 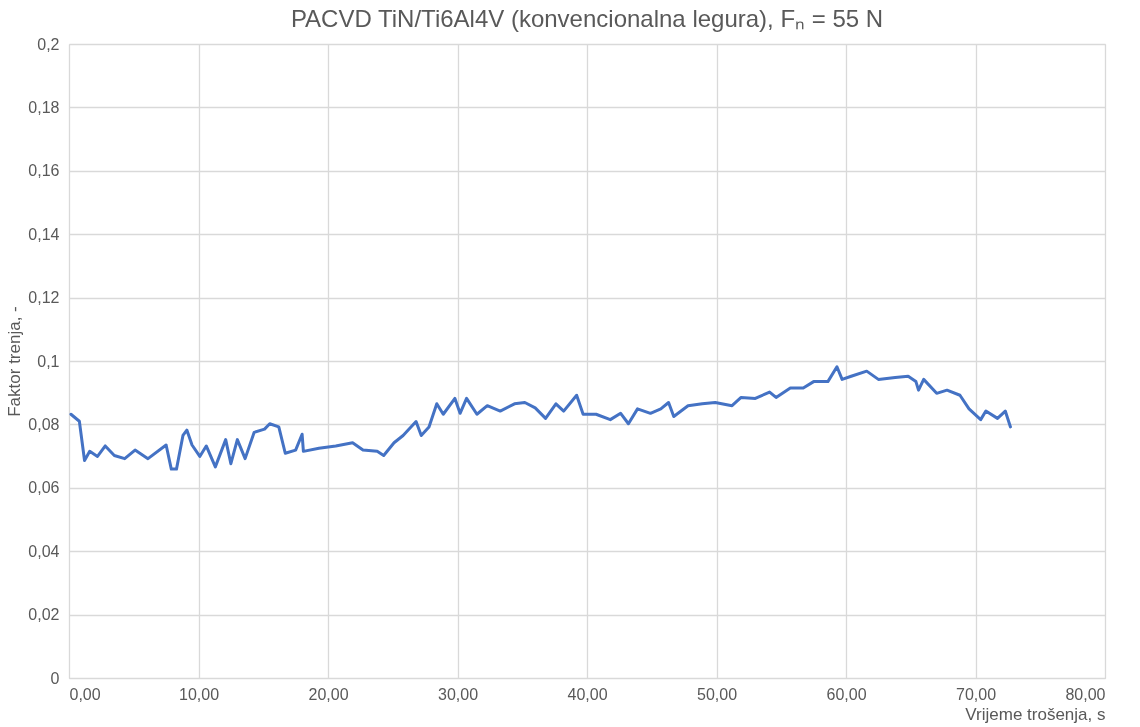 I want to click on x-tick-label: 40,00, so click(x=587, y=694).